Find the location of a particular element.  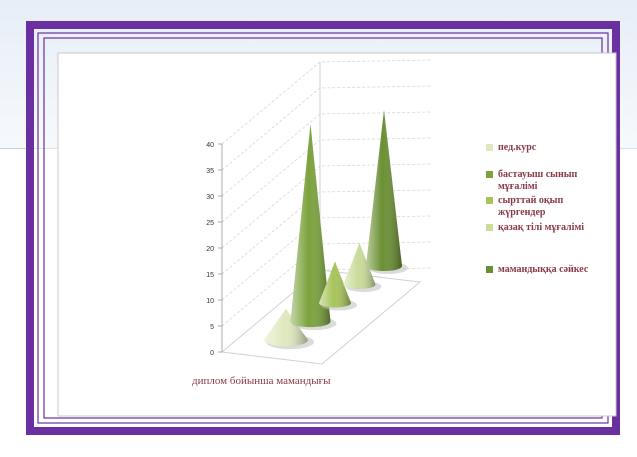

legend-label: пед.курс is located at coordinates (517, 147).